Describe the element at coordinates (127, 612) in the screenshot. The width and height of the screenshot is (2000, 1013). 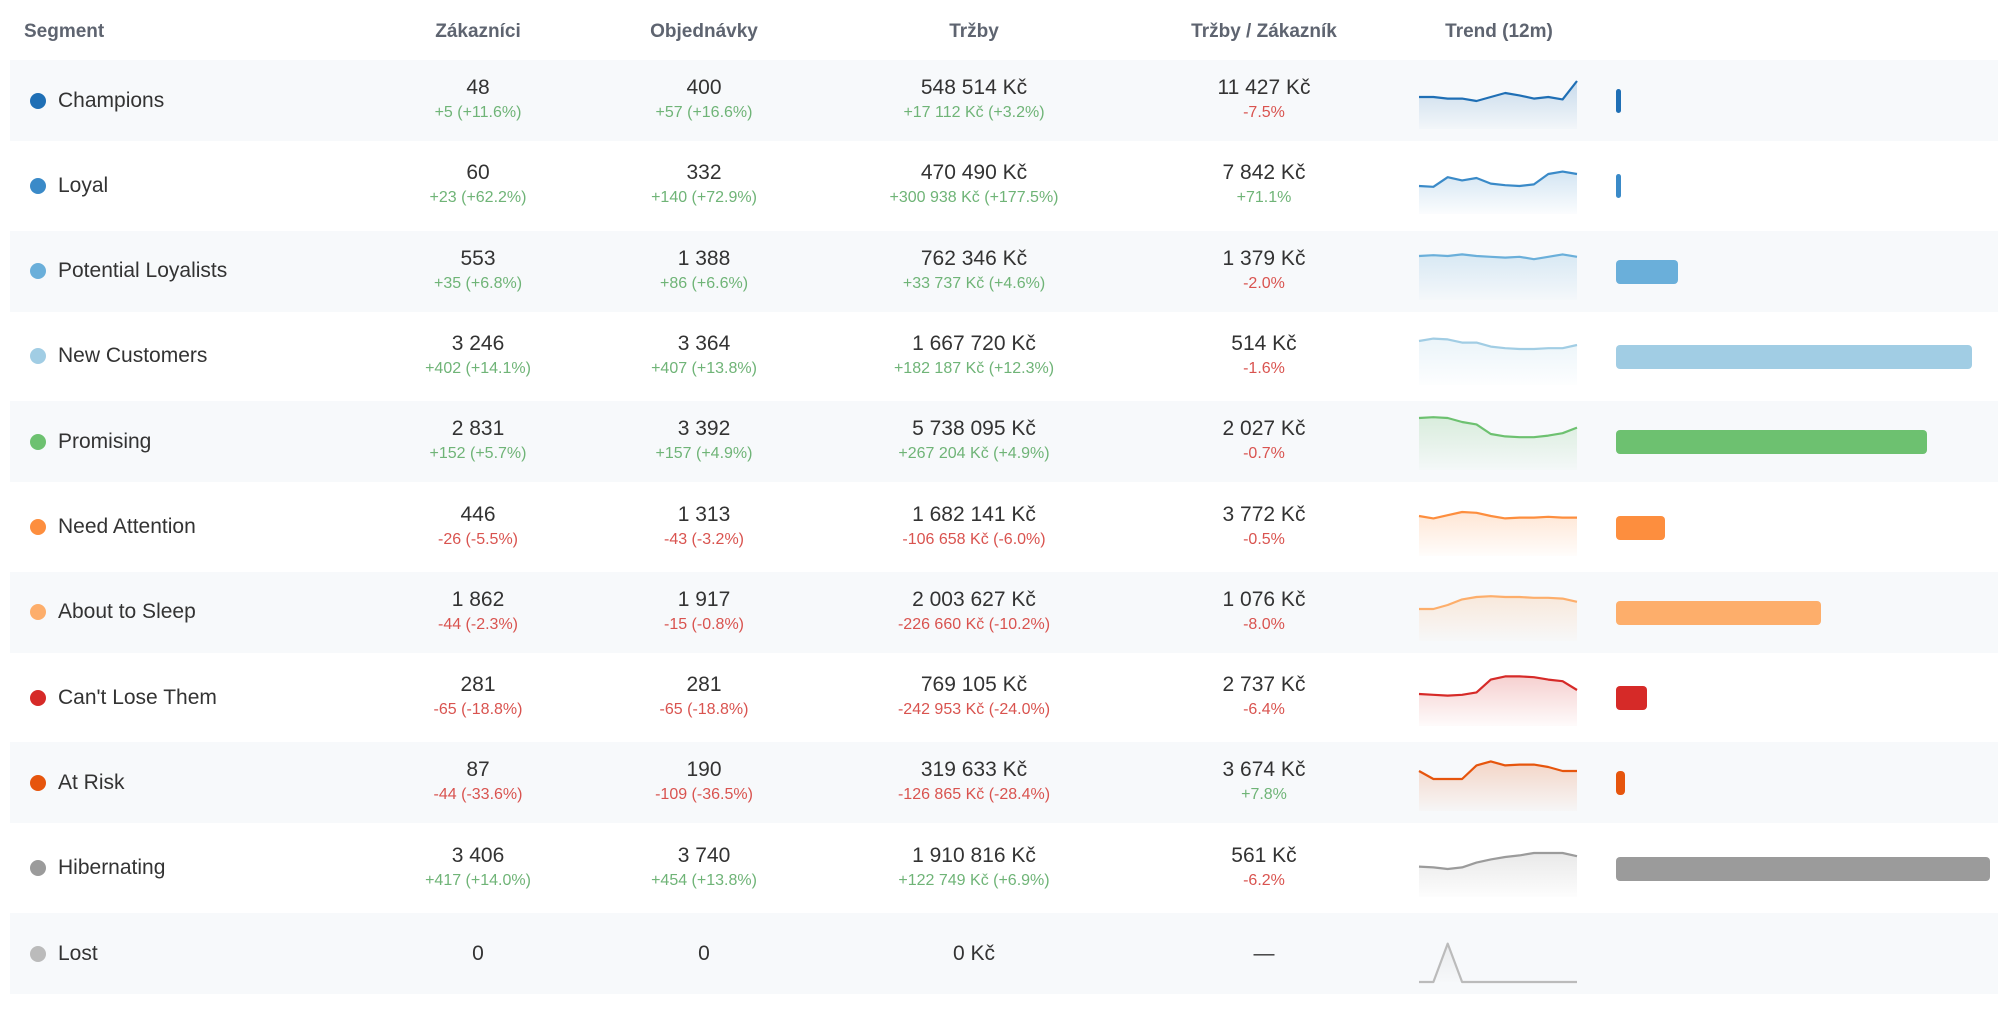
I see `segment-name: About to Sleep` at that location.